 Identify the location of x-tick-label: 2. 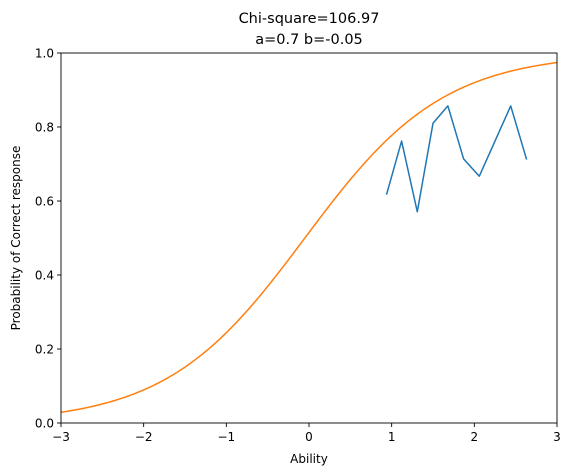
(475, 437).